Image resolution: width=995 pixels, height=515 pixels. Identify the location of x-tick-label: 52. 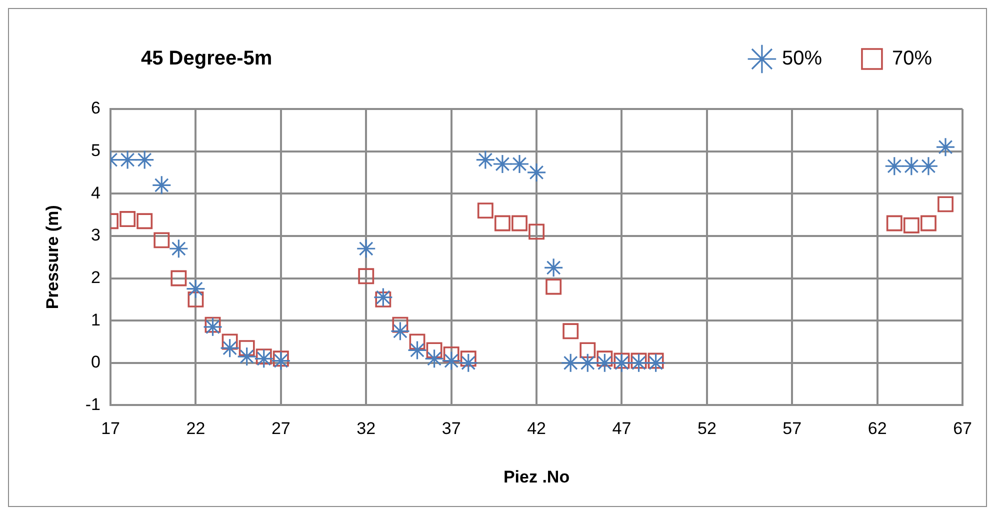
(706, 428).